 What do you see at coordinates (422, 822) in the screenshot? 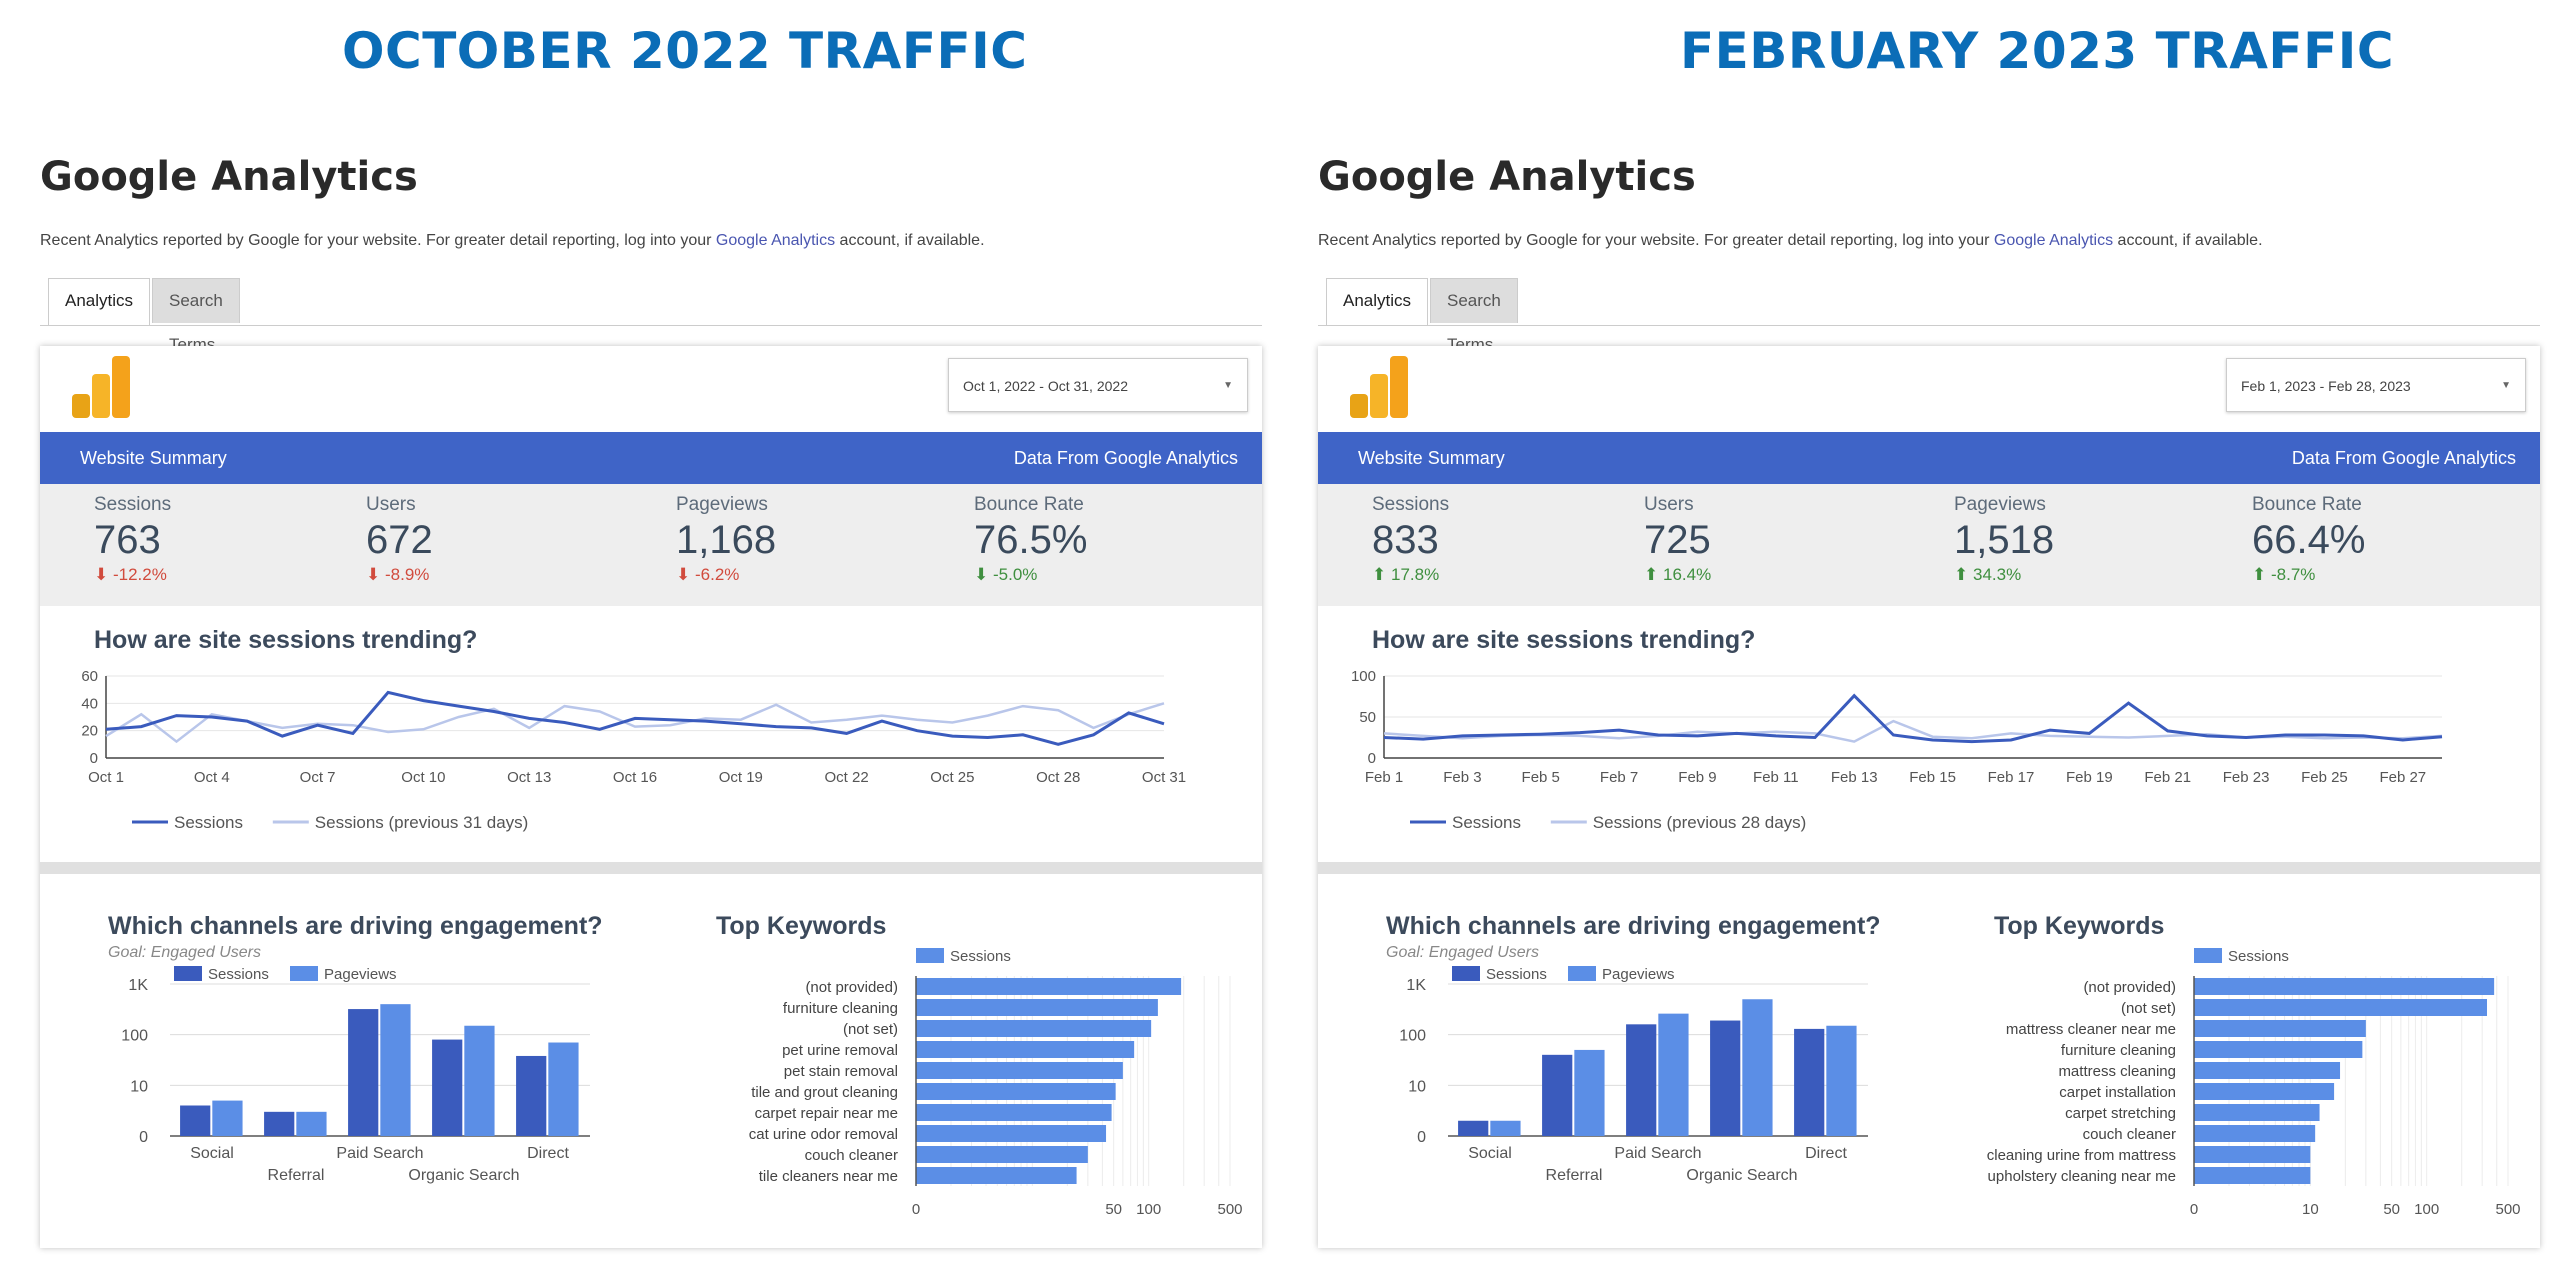
I see `legend-label: Sessions (previous 31 days)` at bounding box center [422, 822].